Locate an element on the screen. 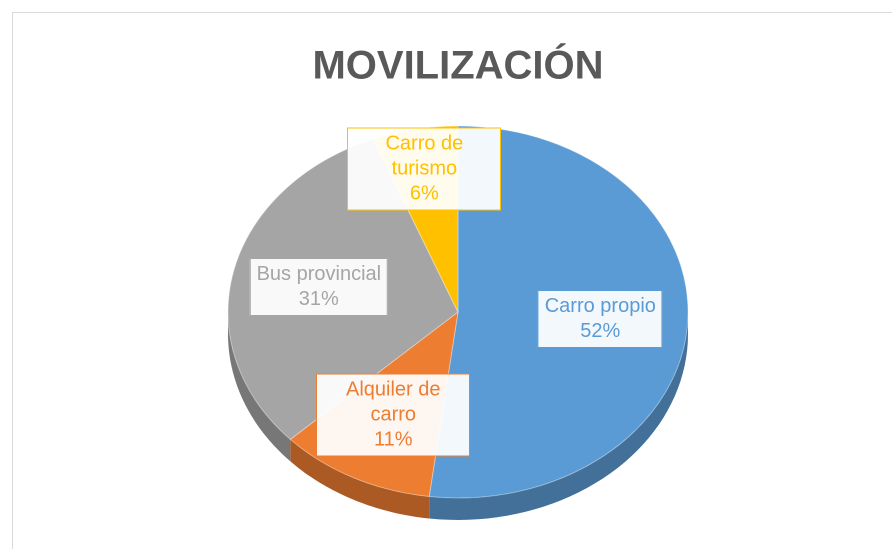 The height and width of the screenshot is (549, 892). data-label: Alquiler de carro 11% is located at coordinates (393, 415).